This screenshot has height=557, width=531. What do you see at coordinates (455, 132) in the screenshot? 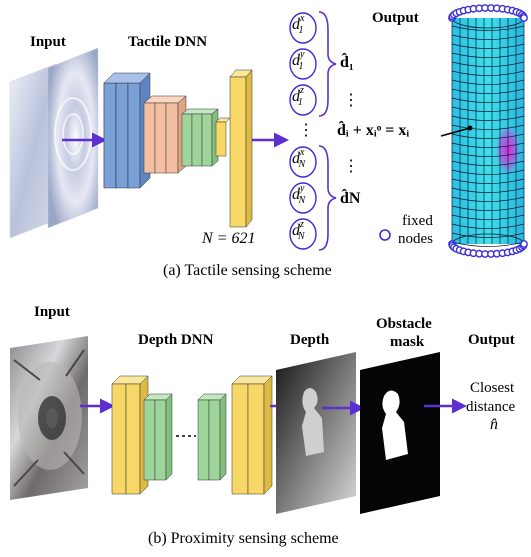
I see `pointer-line` at bounding box center [455, 132].